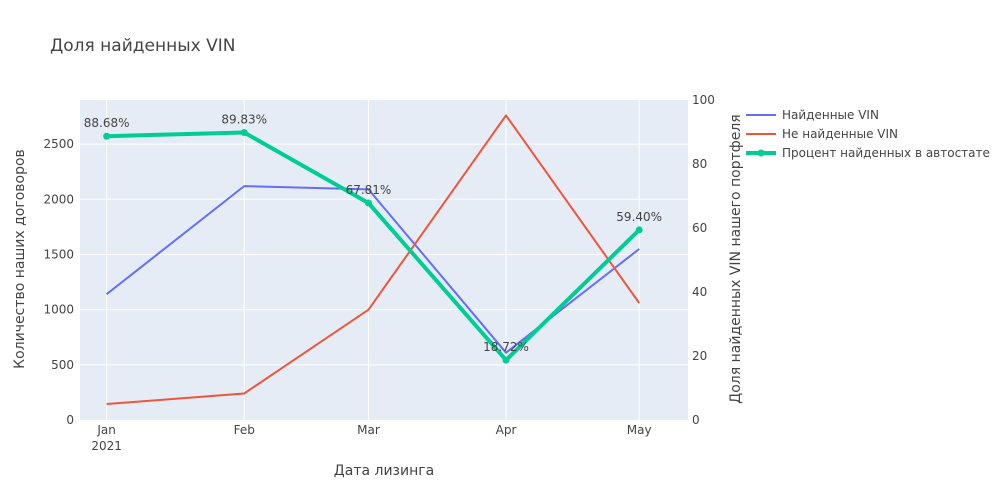  What do you see at coordinates (703, 100) in the screenshot?
I see `y2-tick-label: 100` at bounding box center [703, 100].